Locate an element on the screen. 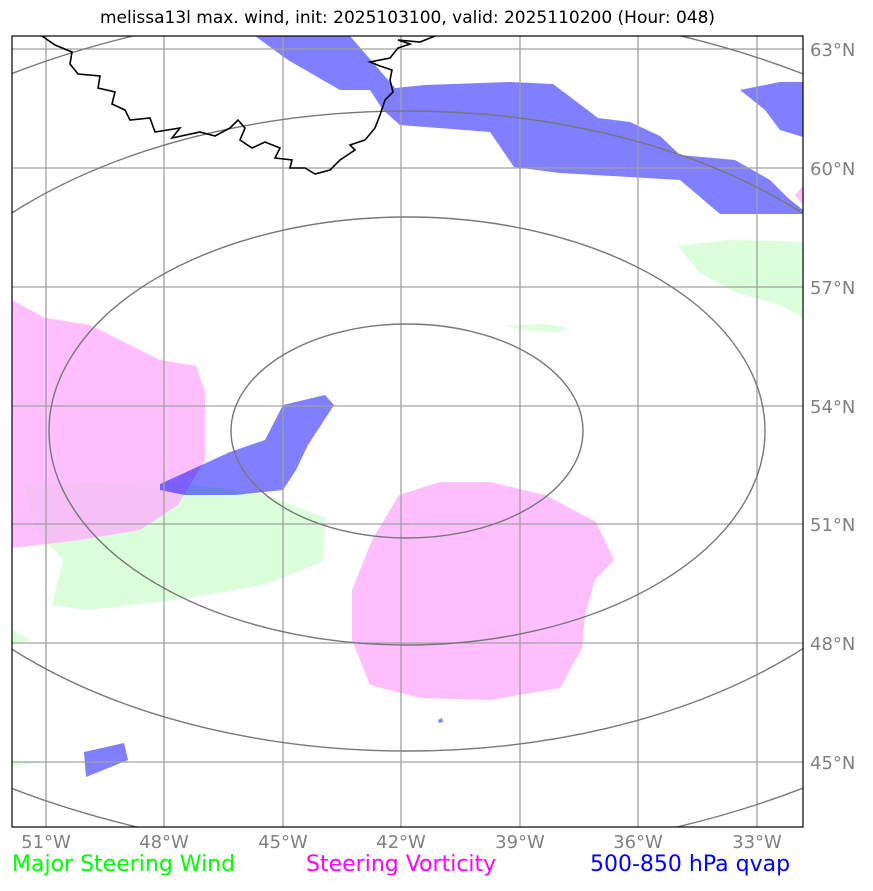  legend-steering-vorticity: Steering Vorticity is located at coordinates (401, 864).